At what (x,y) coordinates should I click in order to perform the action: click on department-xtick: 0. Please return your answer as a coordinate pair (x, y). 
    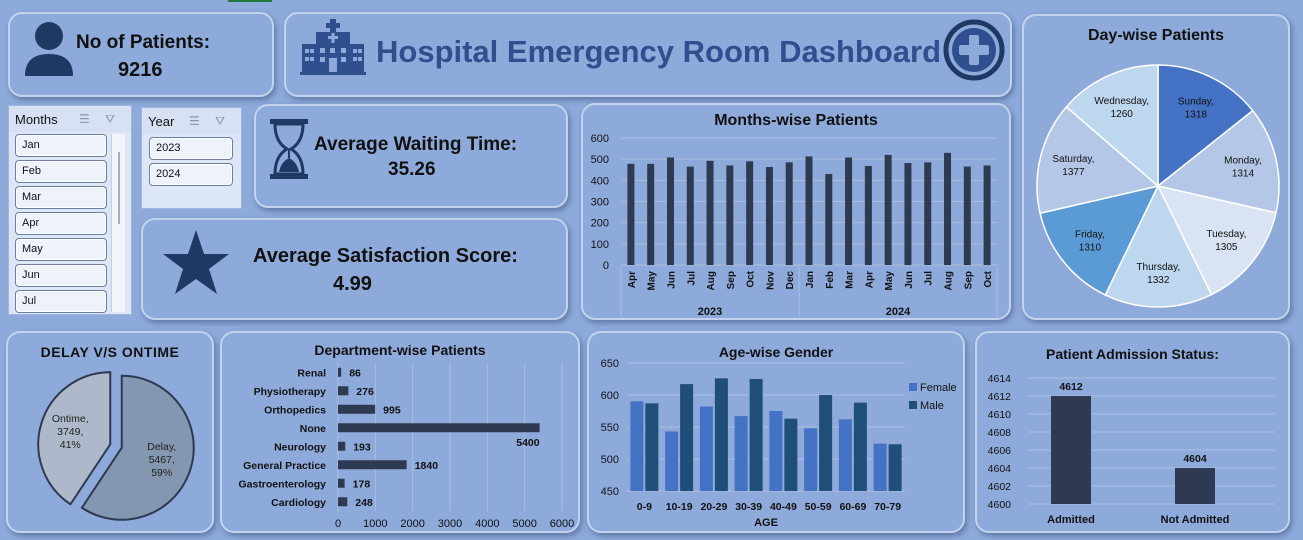
    Looking at the image, I should click on (338, 524).